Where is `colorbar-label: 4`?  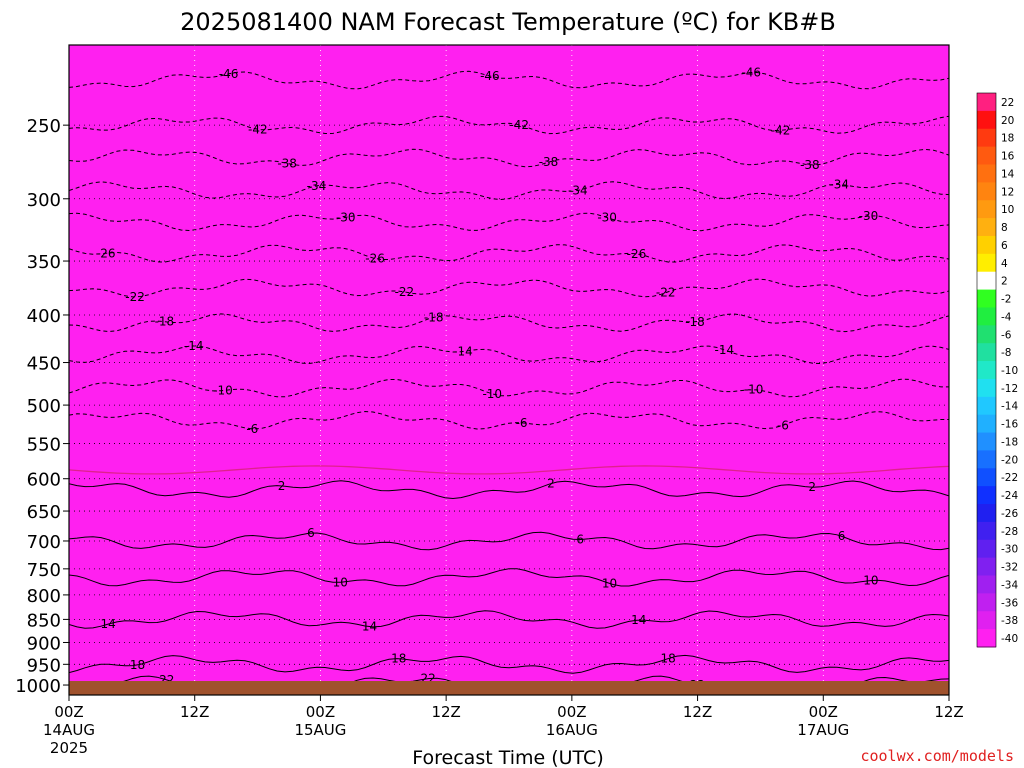
colorbar-label: 4 is located at coordinates (1004, 264).